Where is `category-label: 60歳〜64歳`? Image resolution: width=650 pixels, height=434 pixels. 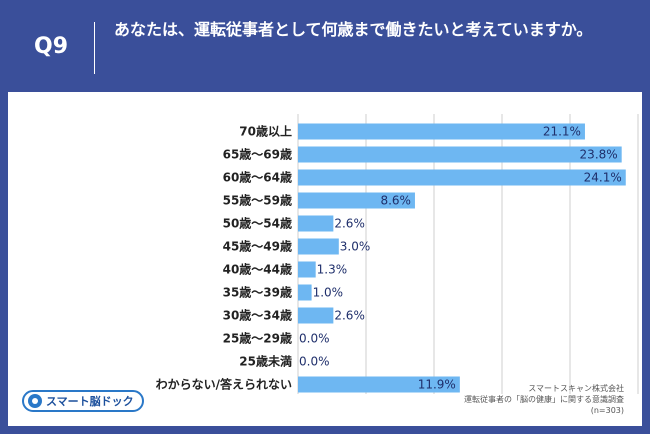 category-label: 60歳〜64歳 is located at coordinates (257, 177).